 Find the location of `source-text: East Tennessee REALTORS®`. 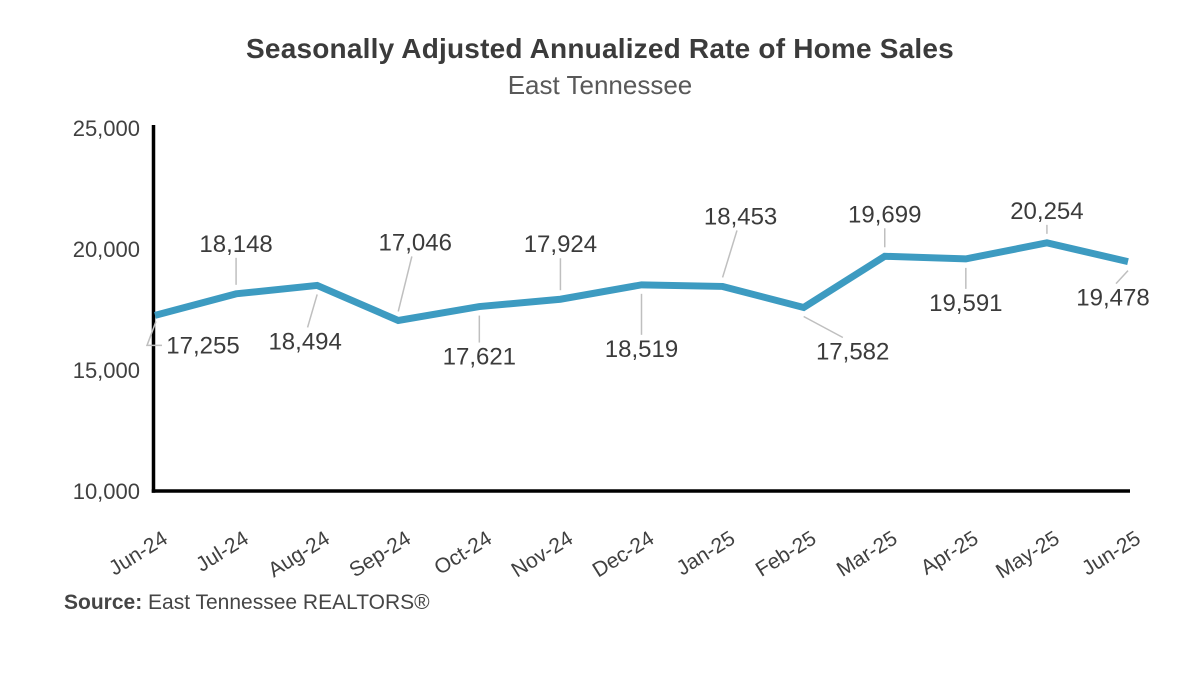

source-text: East Tennessee REALTORS® is located at coordinates (286, 602).